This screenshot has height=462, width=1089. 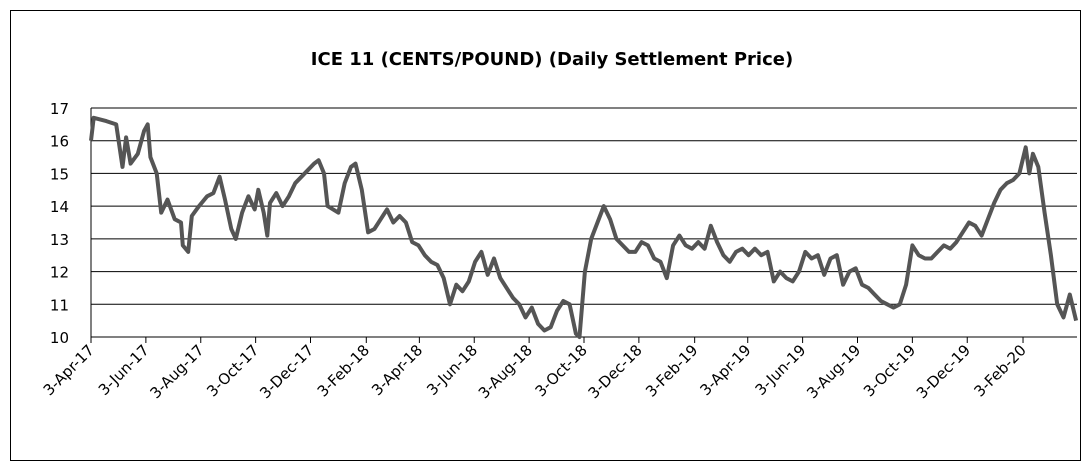 I want to click on y-tick-label: 11, so click(x=59, y=305).